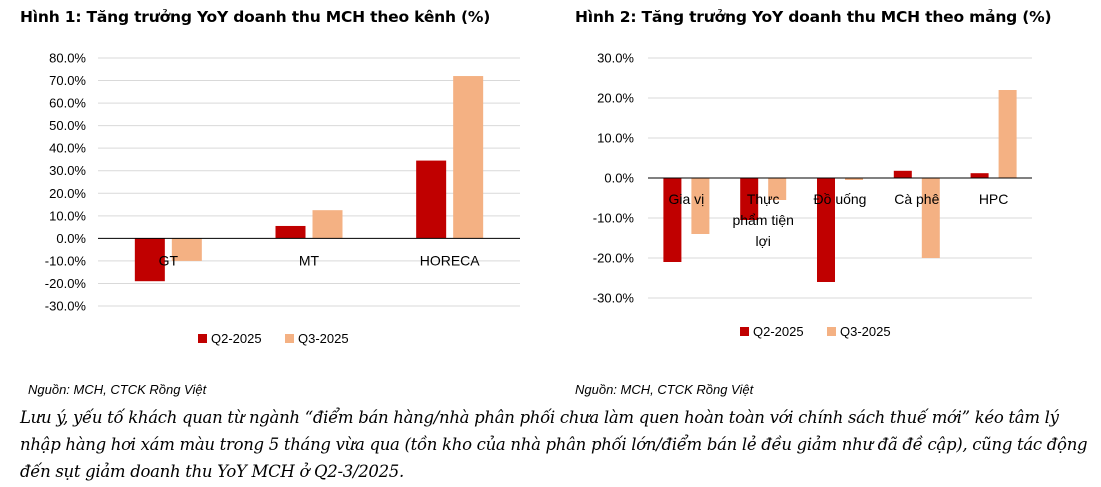  Describe the element at coordinates (762, 241) in the screenshot. I see `category-label: lợi` at that location.